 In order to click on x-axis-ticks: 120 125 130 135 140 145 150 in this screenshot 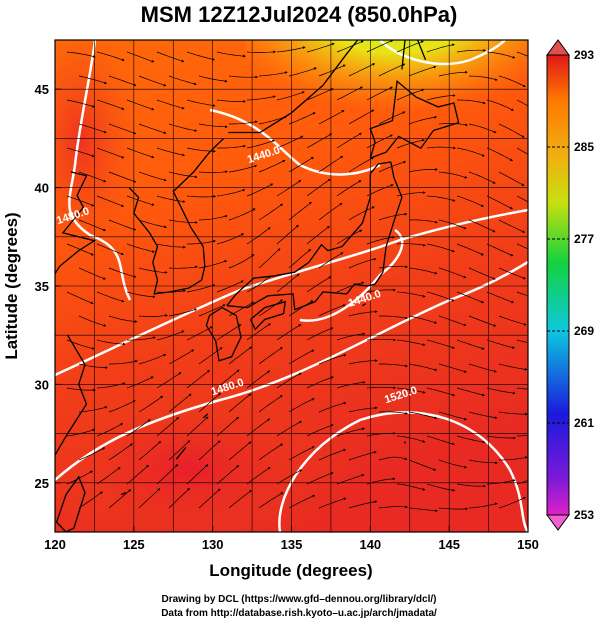, I will do `click(291, 539)`.